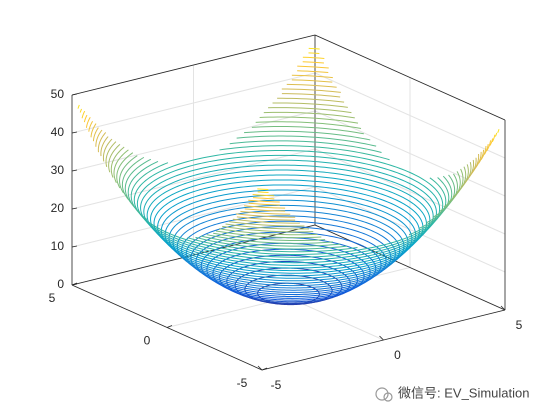  Describe the element at coordinates (58, 246) in the screenshot. I see `z-tick-label: 10` at that location.